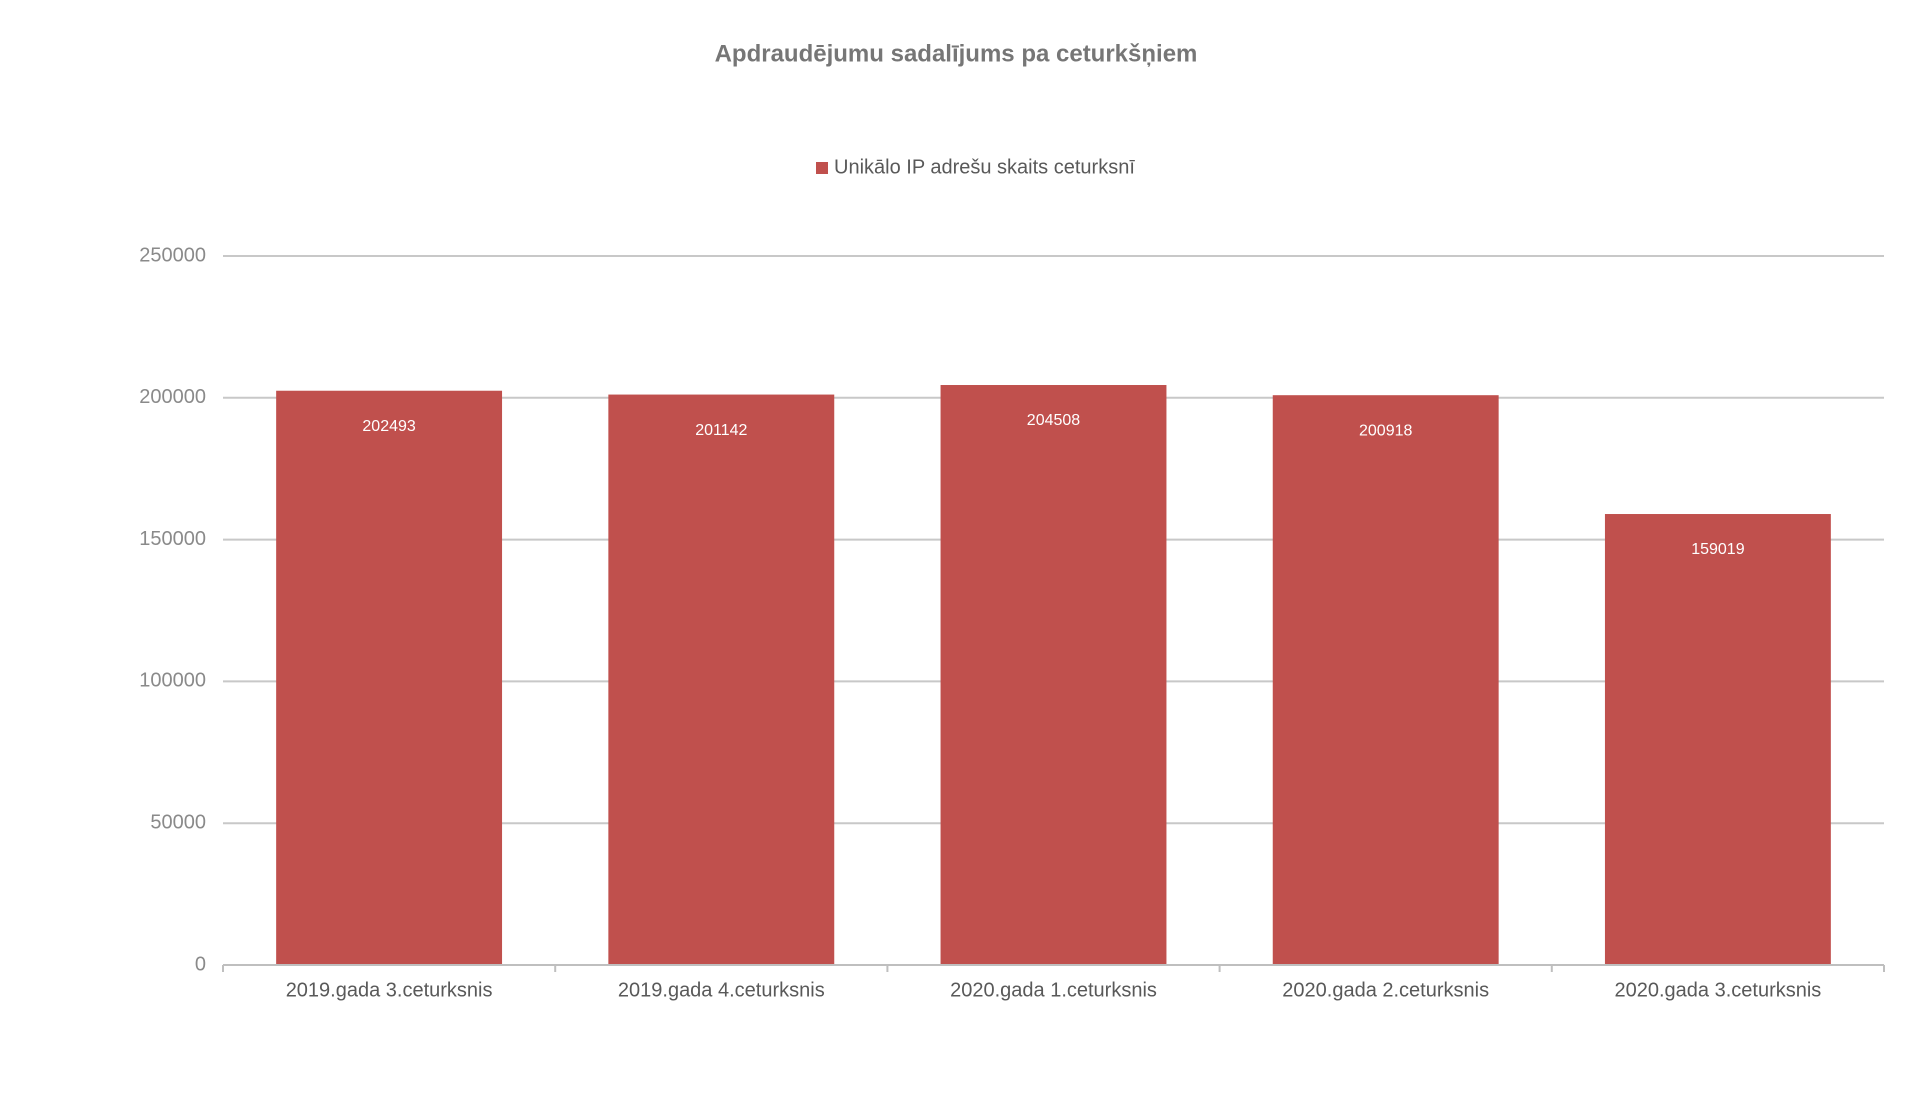 The image size is (1912, 1110). Describe the element at coordinates (172, 539) in the screenshot. I see `y-tick-label: 150000` at that location.